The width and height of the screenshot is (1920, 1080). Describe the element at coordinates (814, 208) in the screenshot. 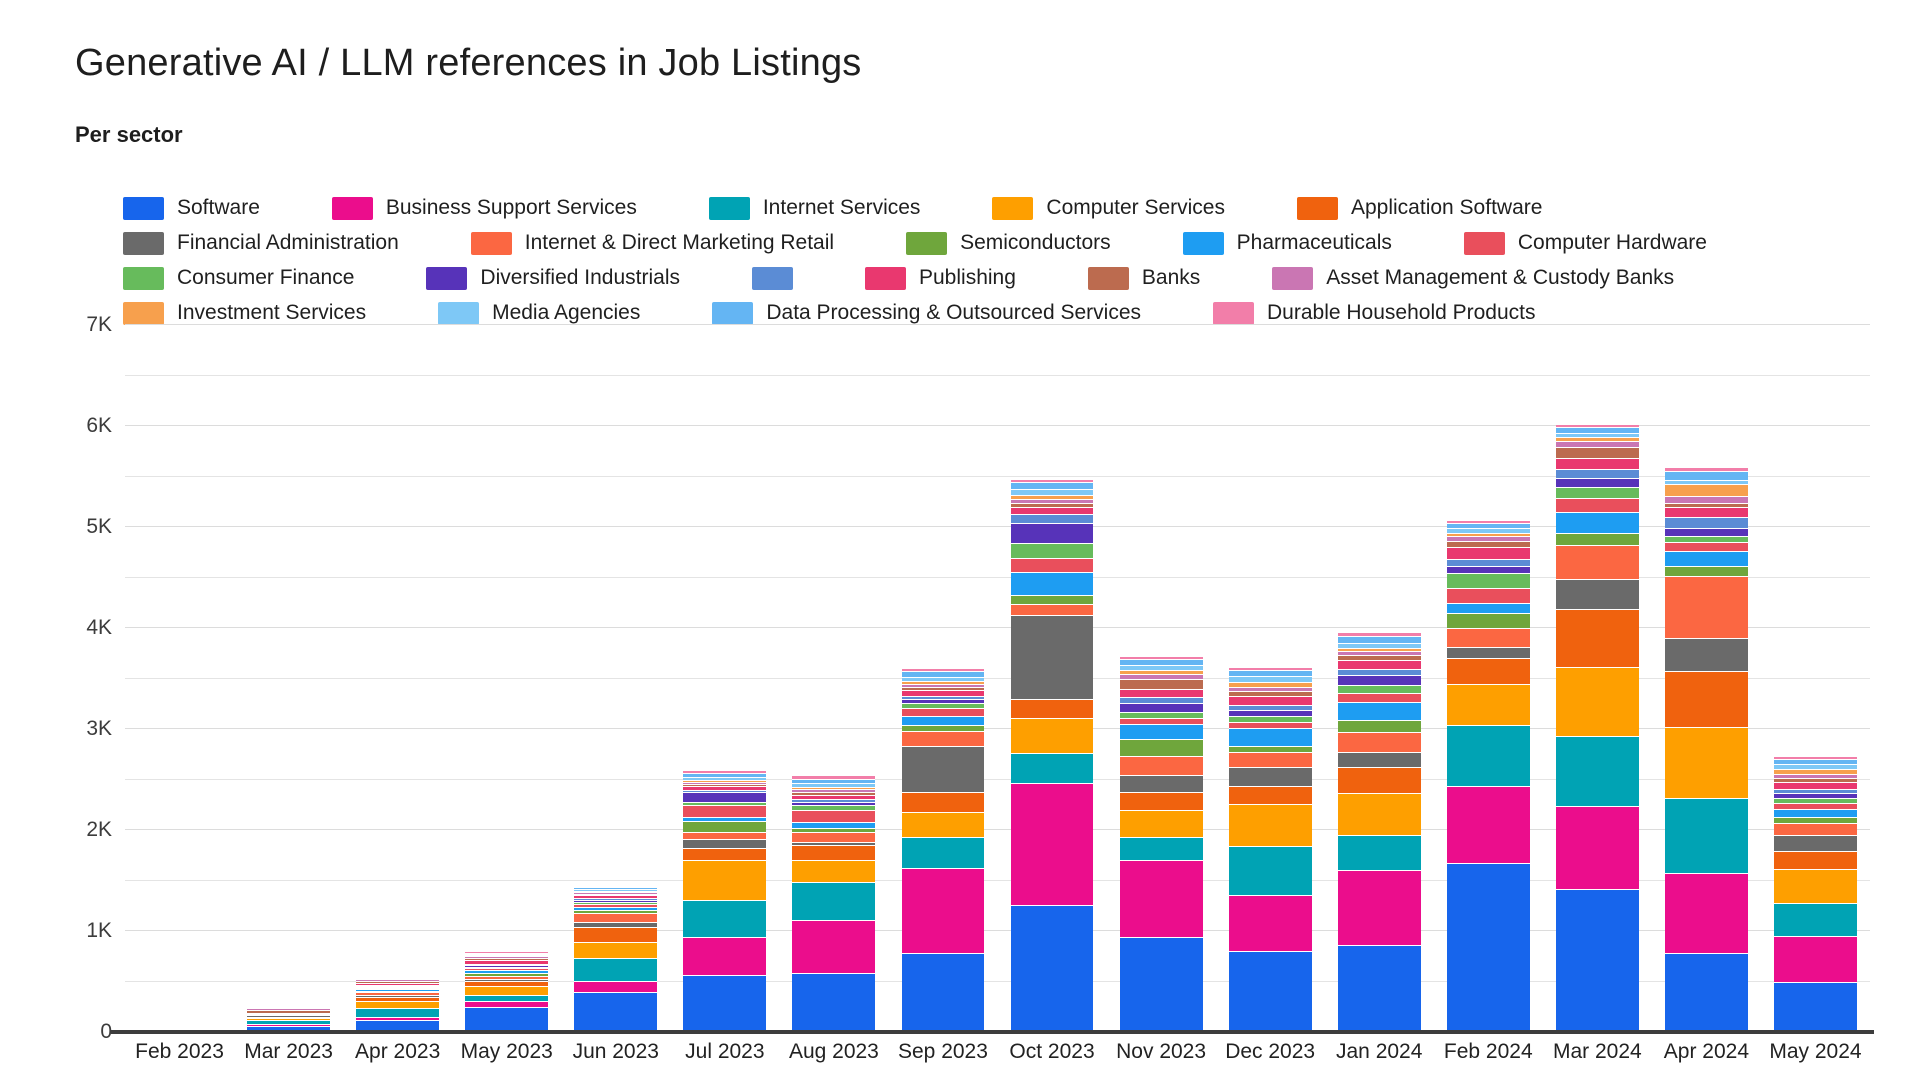

I see `legend-item: Internet Services` at that location.